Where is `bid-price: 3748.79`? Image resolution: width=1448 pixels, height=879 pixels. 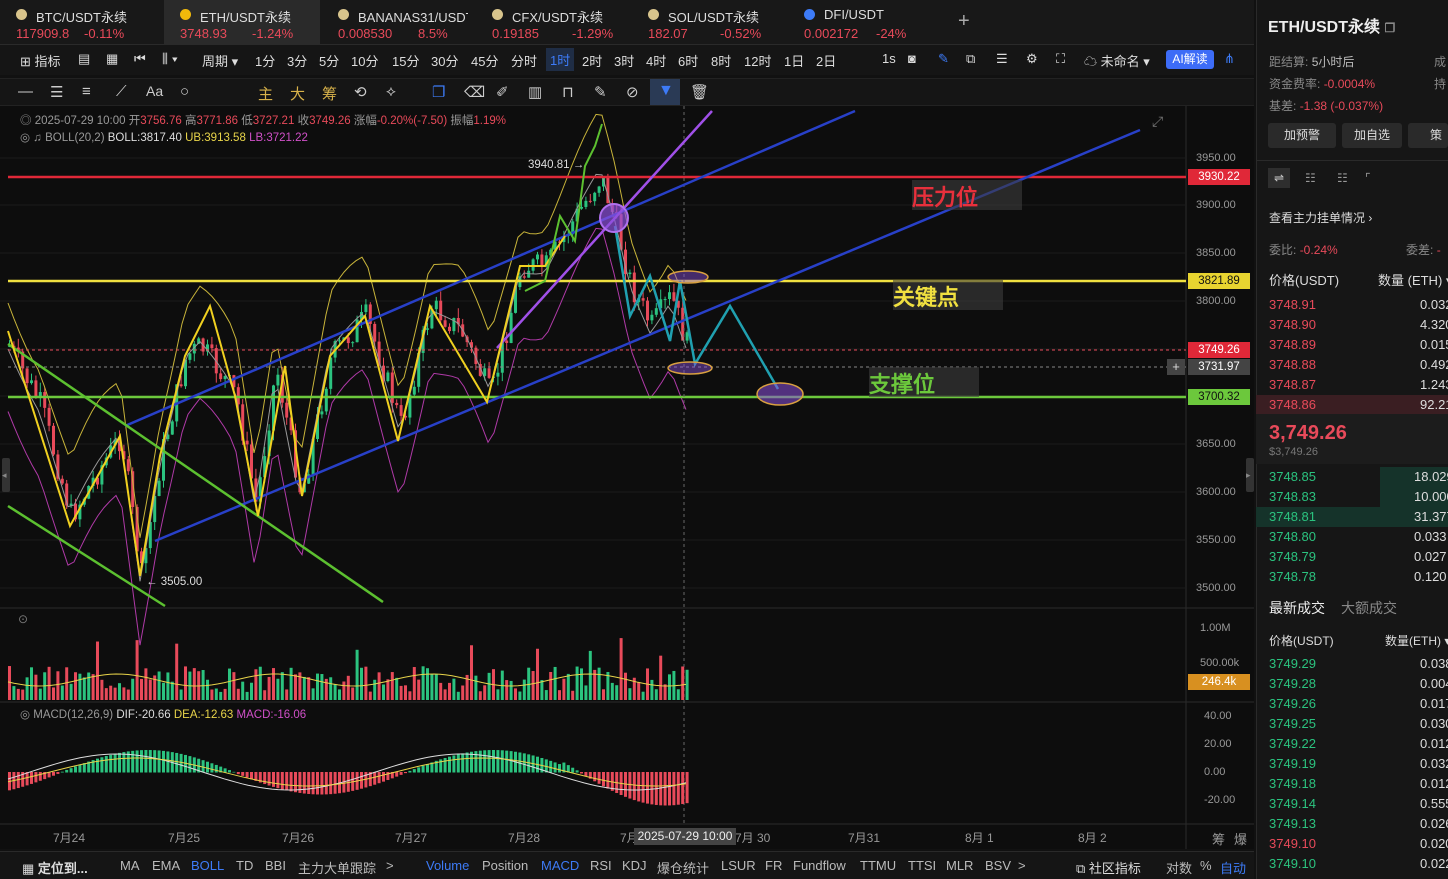 bid-price: 3748.79 is located at coordinates (1292, 556).